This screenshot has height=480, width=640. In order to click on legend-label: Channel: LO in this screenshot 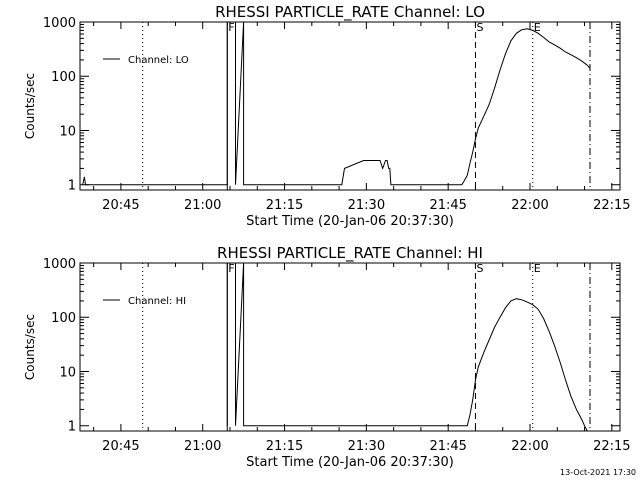, I will do `click(158, 60)`.